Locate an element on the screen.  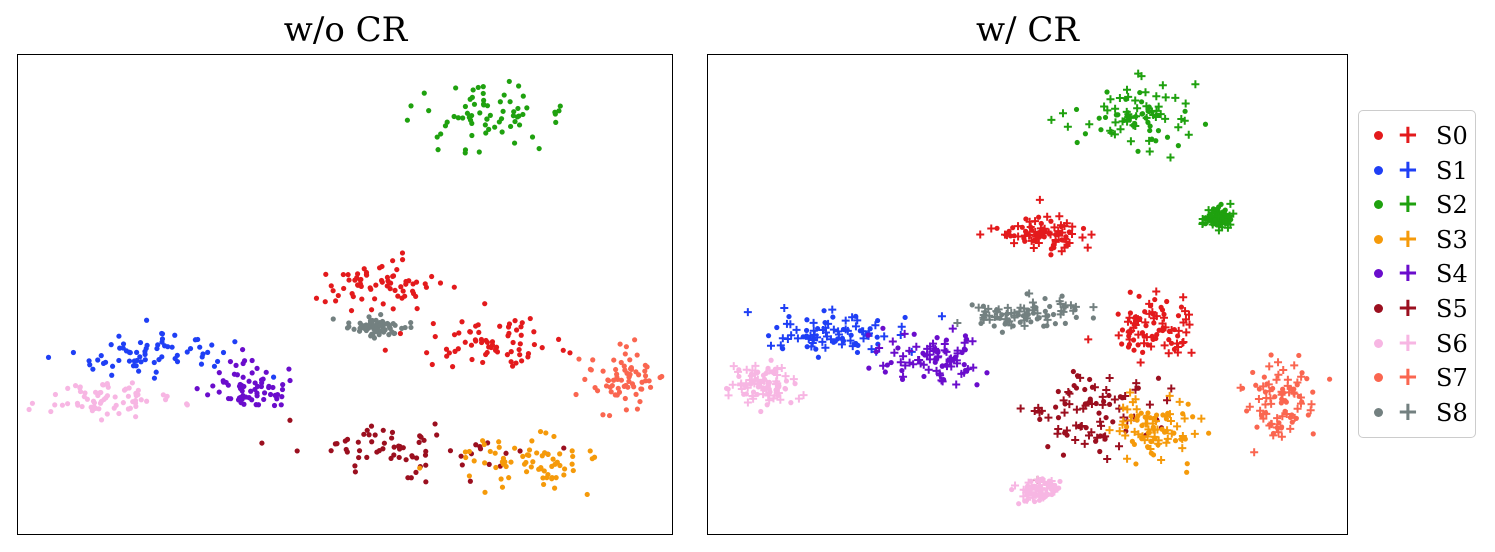
point-plus-s2 is located at coordinates (1146, 117).